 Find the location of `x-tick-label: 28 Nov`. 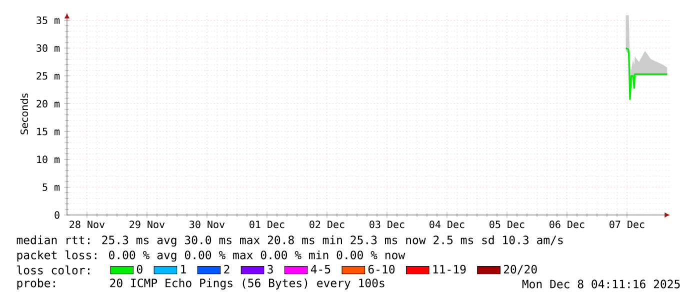

x-tick-label: 28 Nov is located at coordinates (87, 224).